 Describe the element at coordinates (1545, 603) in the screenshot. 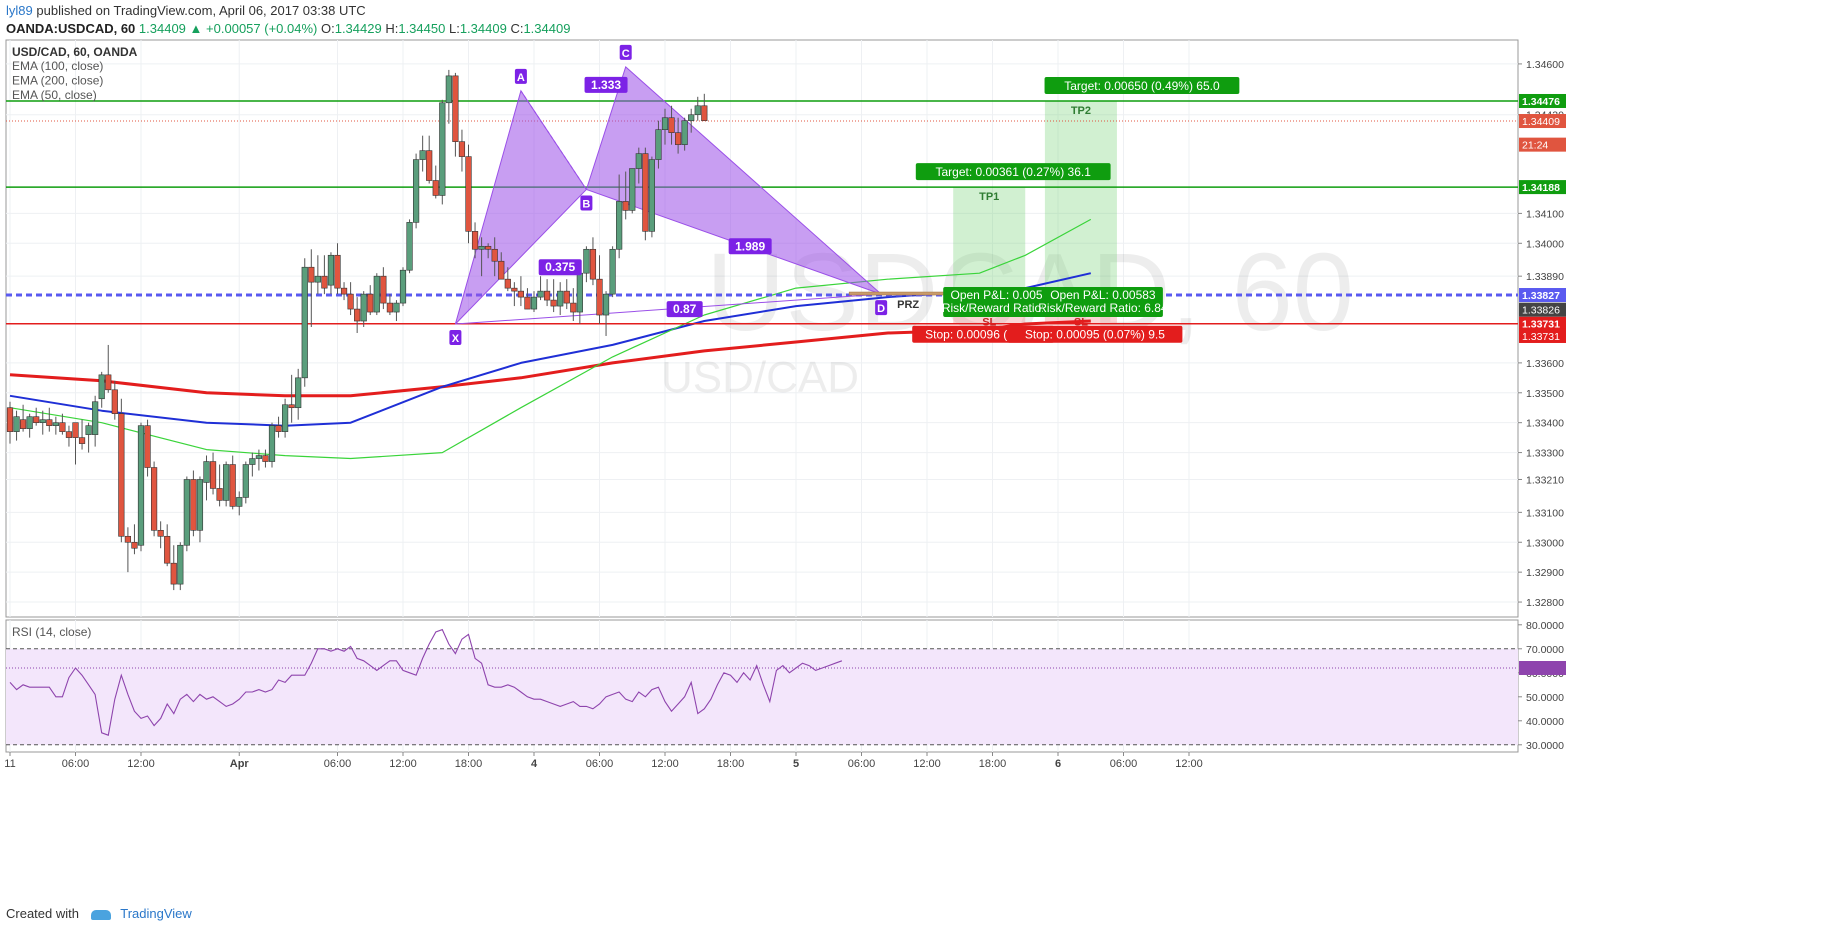

I see `price-tick-label: 1.32800` at that location.